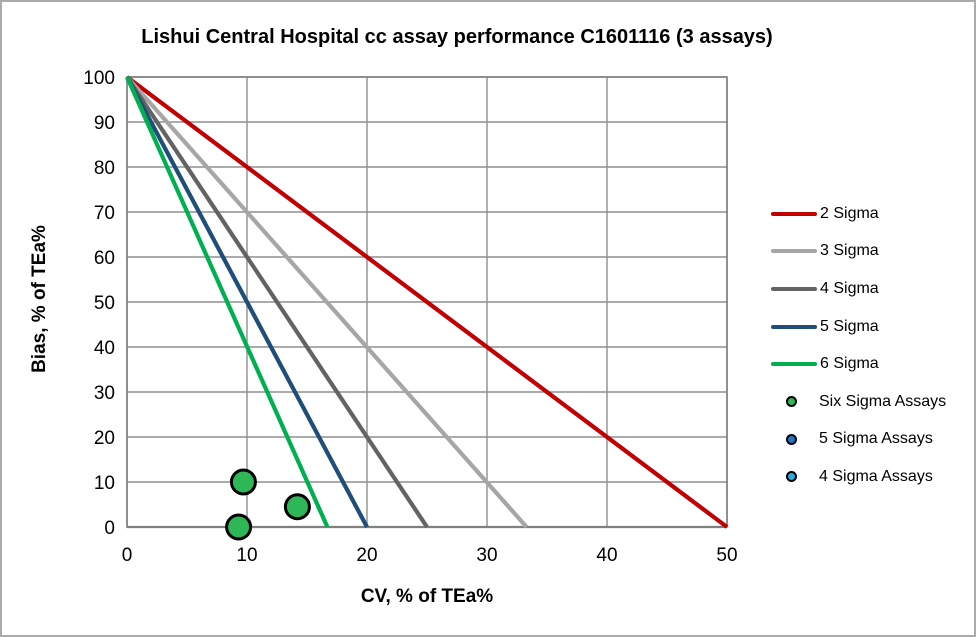 The image size is (976, 637). I want to click on x-tick-label: 10, so click(246, 555).